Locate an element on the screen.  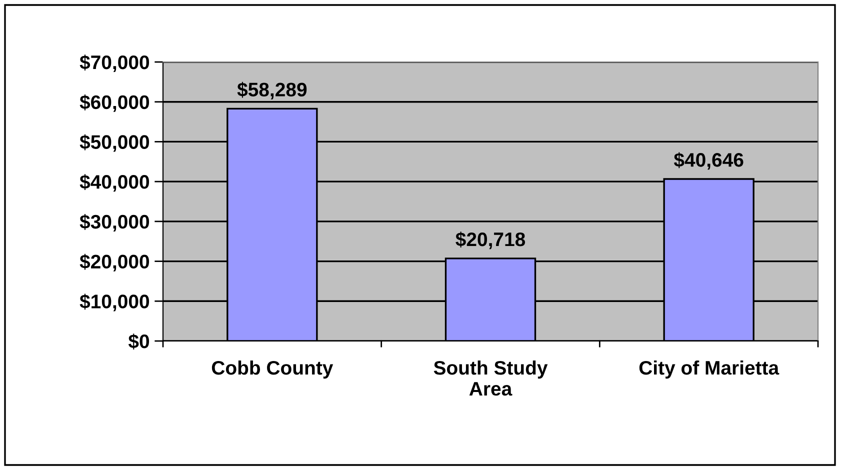
y-tick-label: $0 is located at coordinates (139, 342).